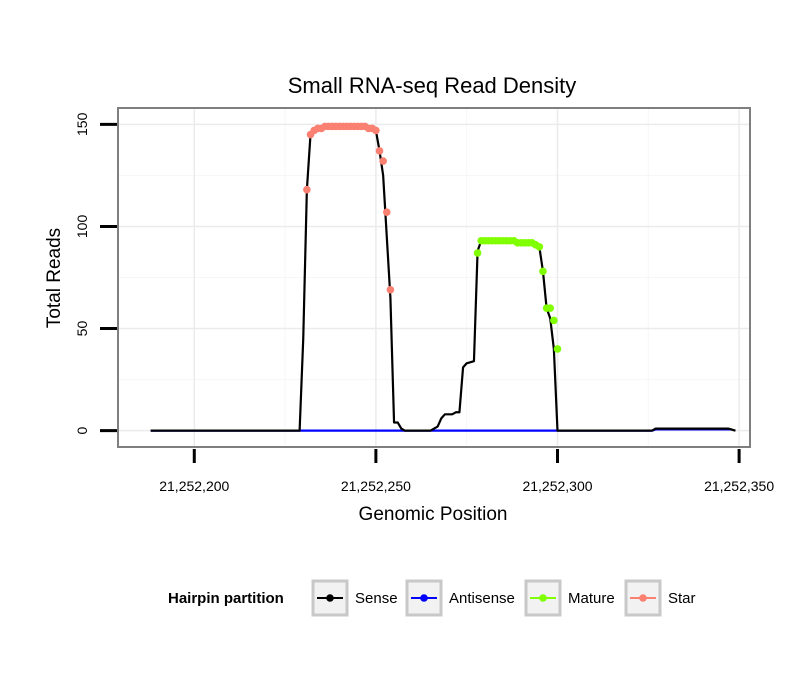 This screenshot has width=810, height=690. What do you see at coordinates (82, 124) in the screenshot?
I see `y-tick-label: 150` at bounding box center [82, 124].